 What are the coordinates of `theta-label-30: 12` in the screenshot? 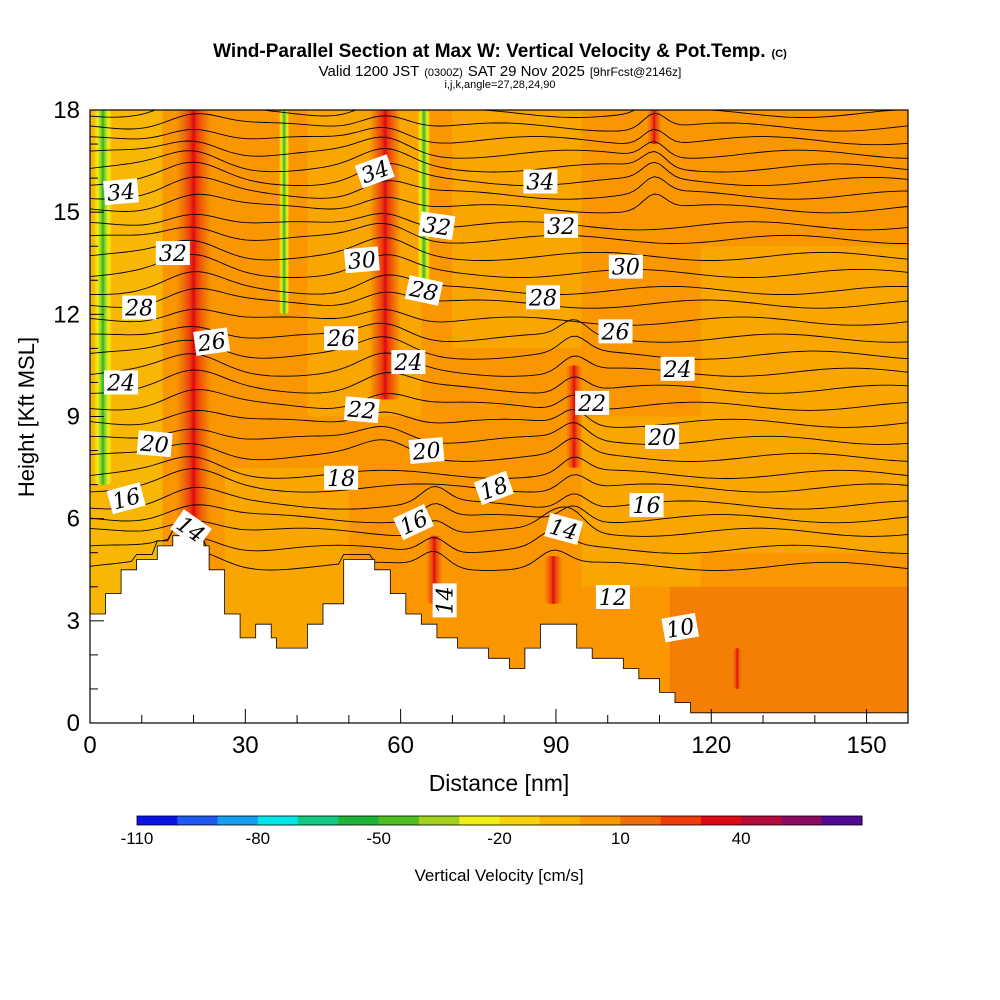 It's located at (612, 597).